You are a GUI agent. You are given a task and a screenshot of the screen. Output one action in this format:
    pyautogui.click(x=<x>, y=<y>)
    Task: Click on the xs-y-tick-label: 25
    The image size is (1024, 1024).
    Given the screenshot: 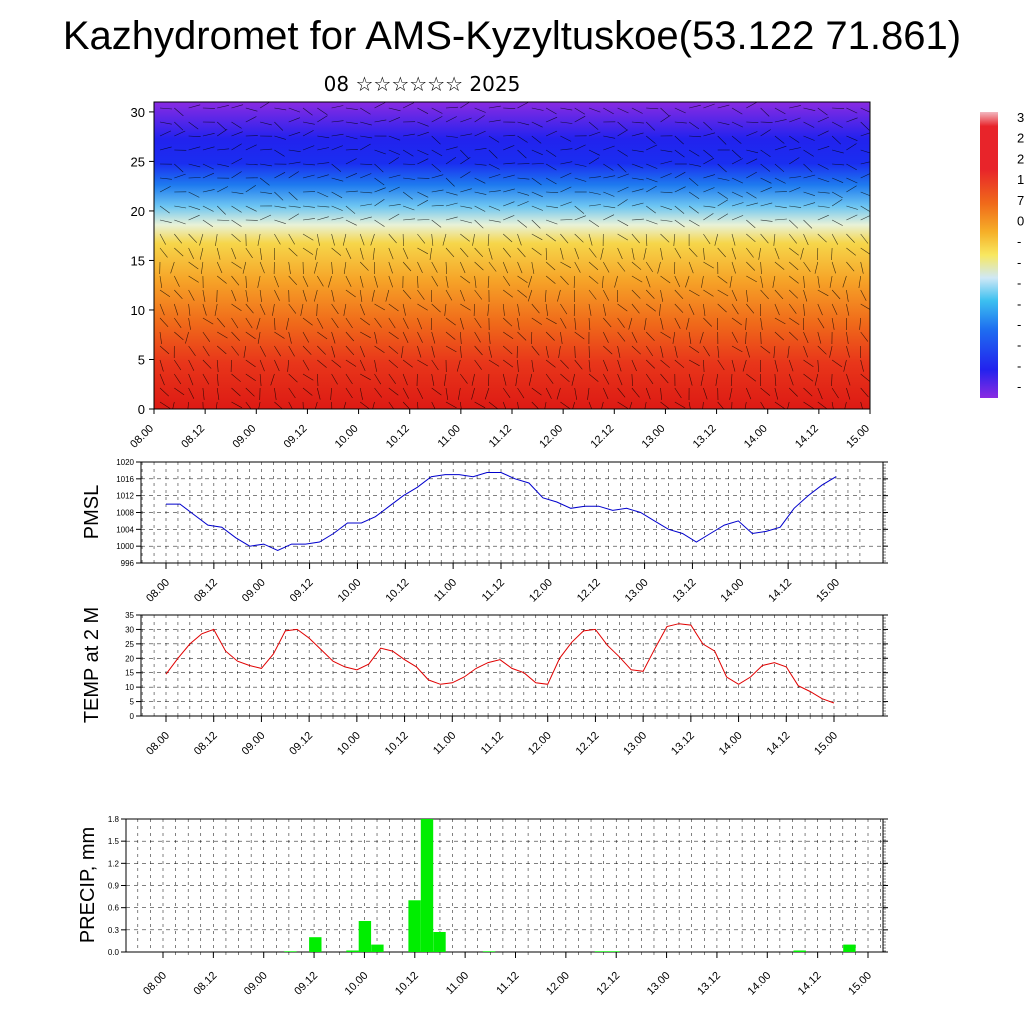 What is the action you would take?
    pyautogui.click(x=138, y=161)
    